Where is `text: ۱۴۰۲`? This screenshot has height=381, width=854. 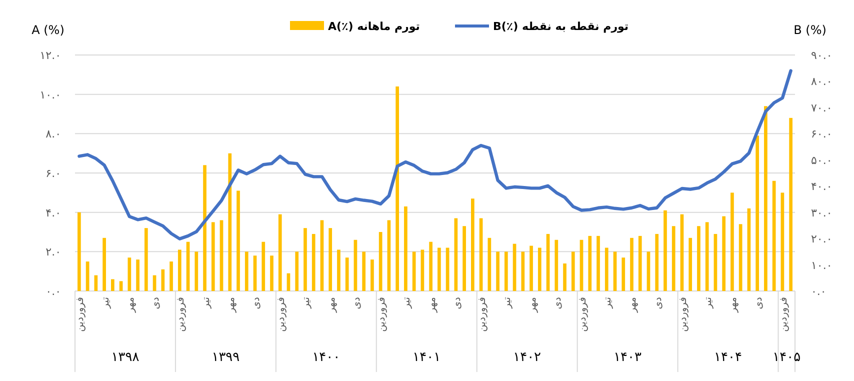
text: ۱۴۰۲ is located at coordinates (527, 357).